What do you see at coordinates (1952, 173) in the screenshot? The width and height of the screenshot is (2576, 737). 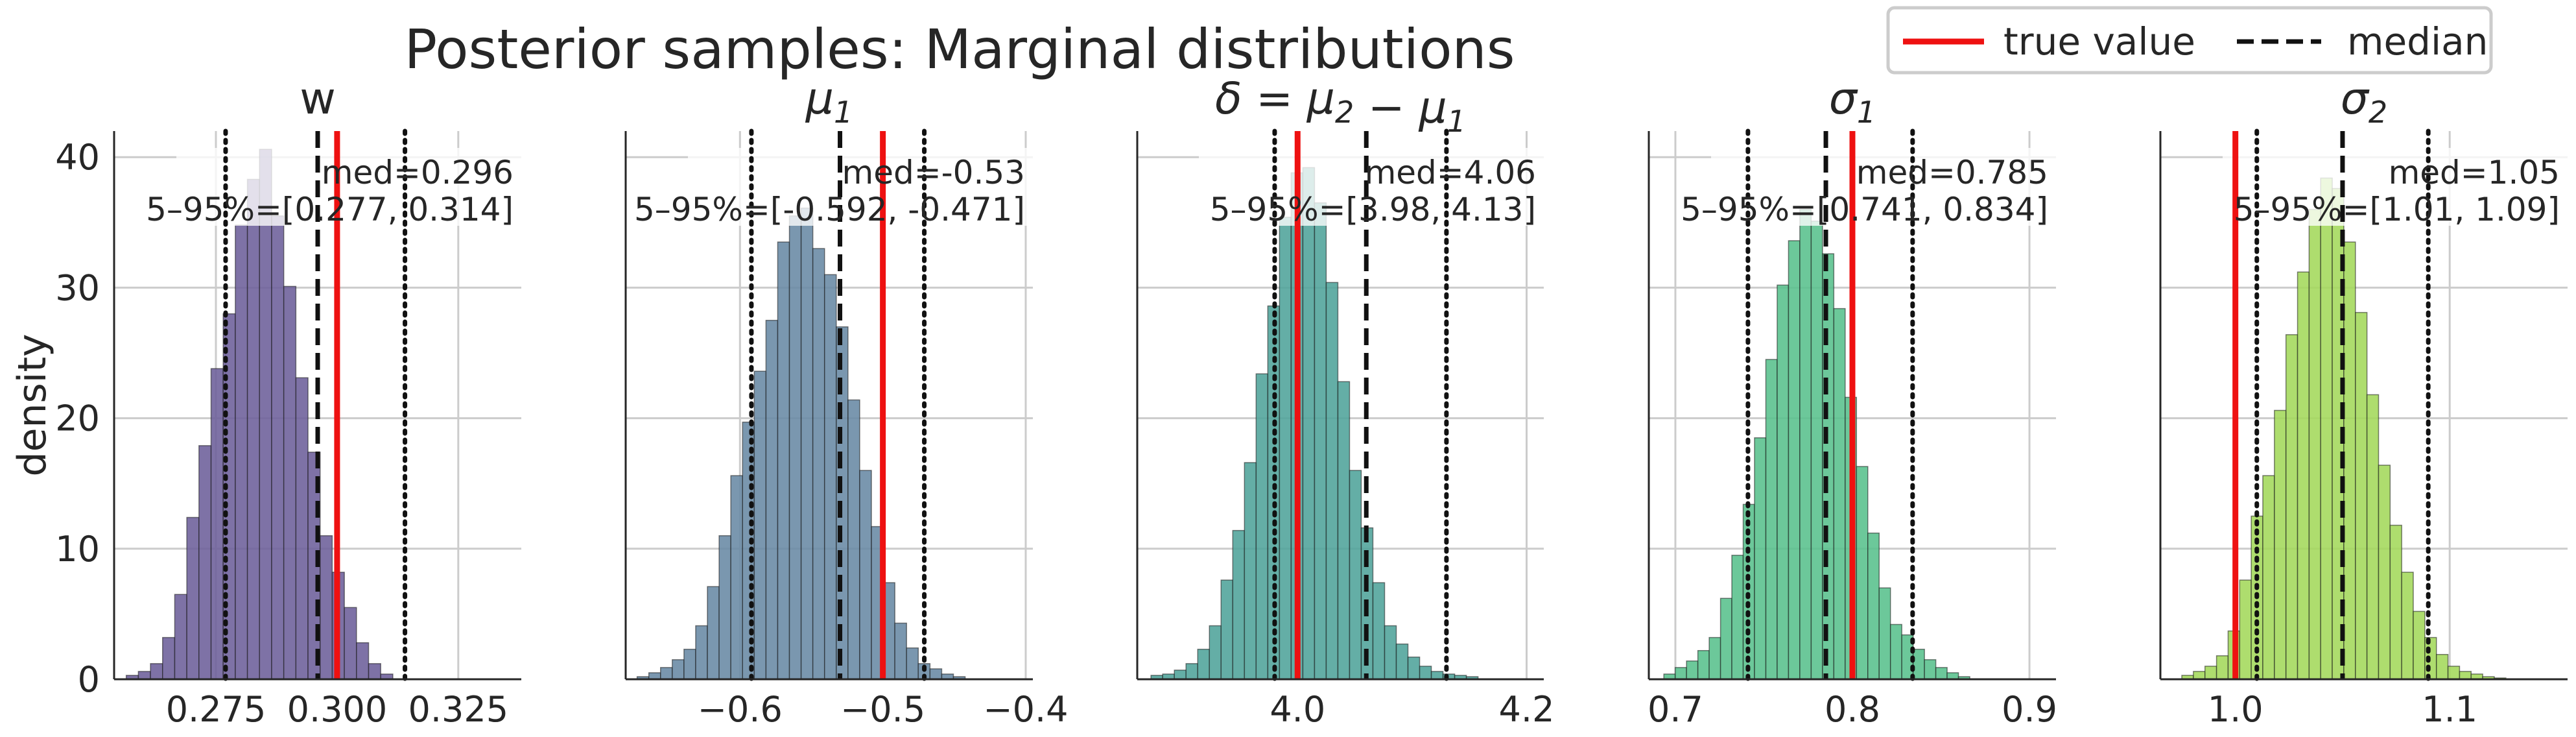 I see `annotation-median: med=0.785` at bounding box center [1952, 173].